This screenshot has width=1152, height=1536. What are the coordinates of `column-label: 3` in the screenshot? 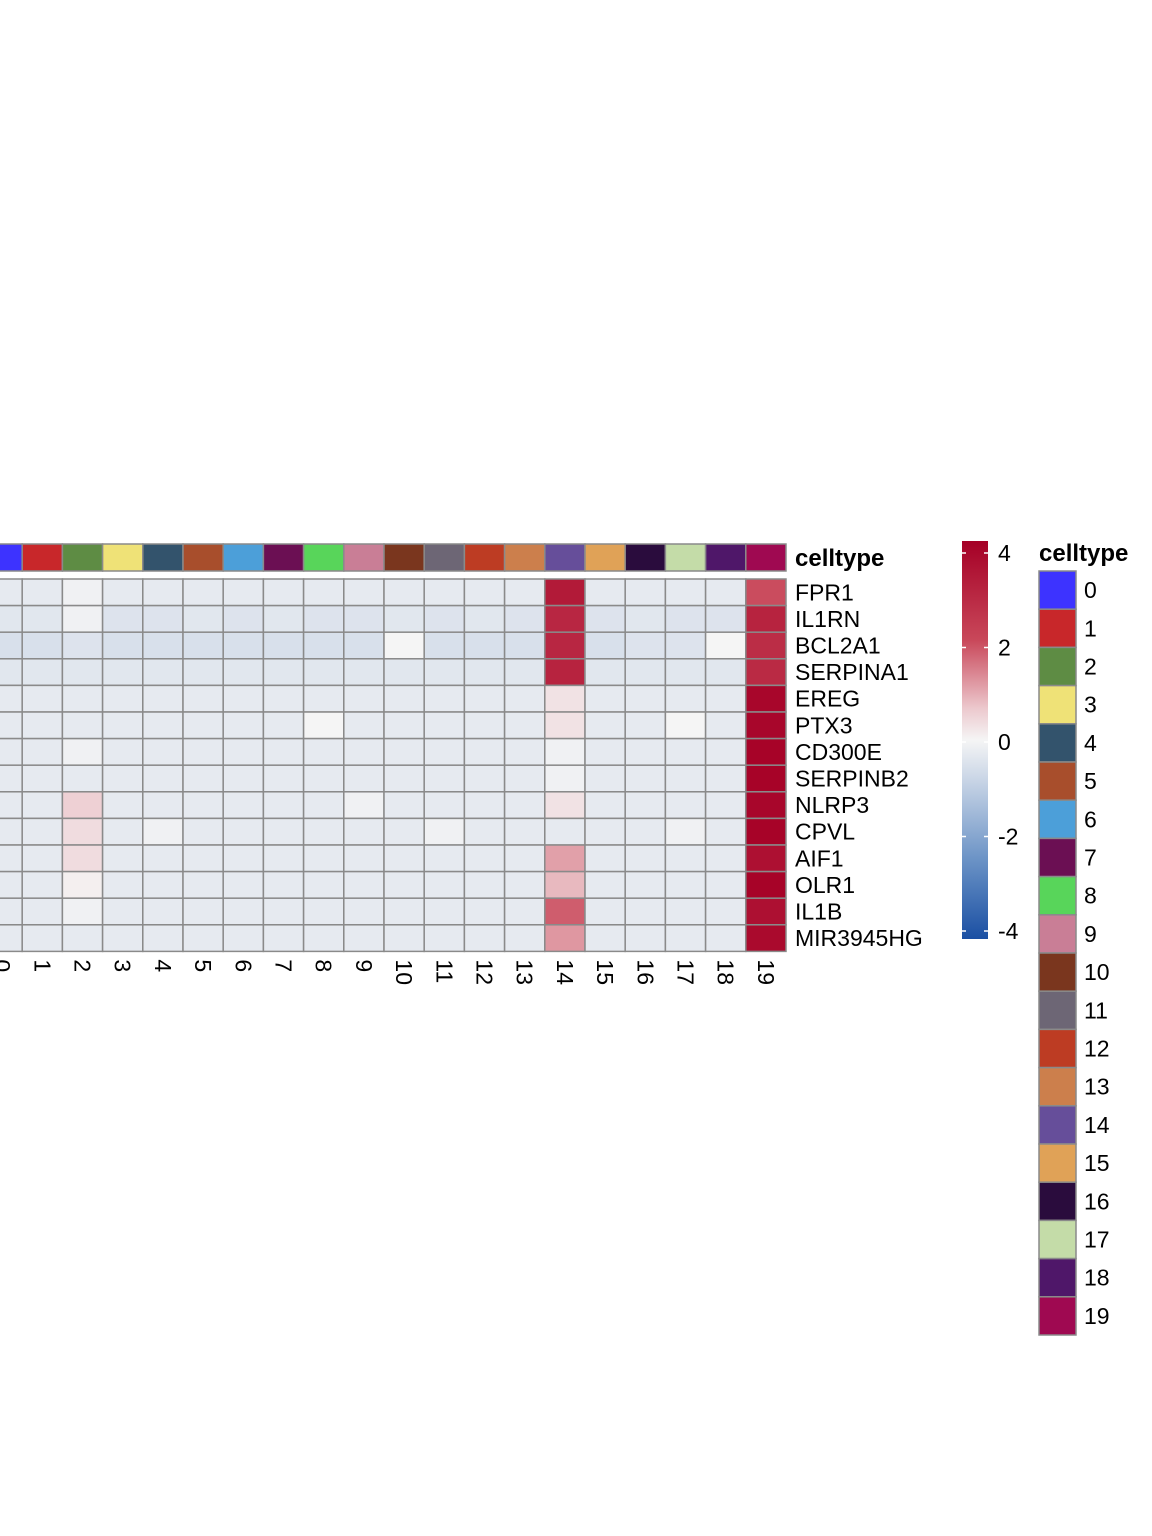 It's located at (123, 965).